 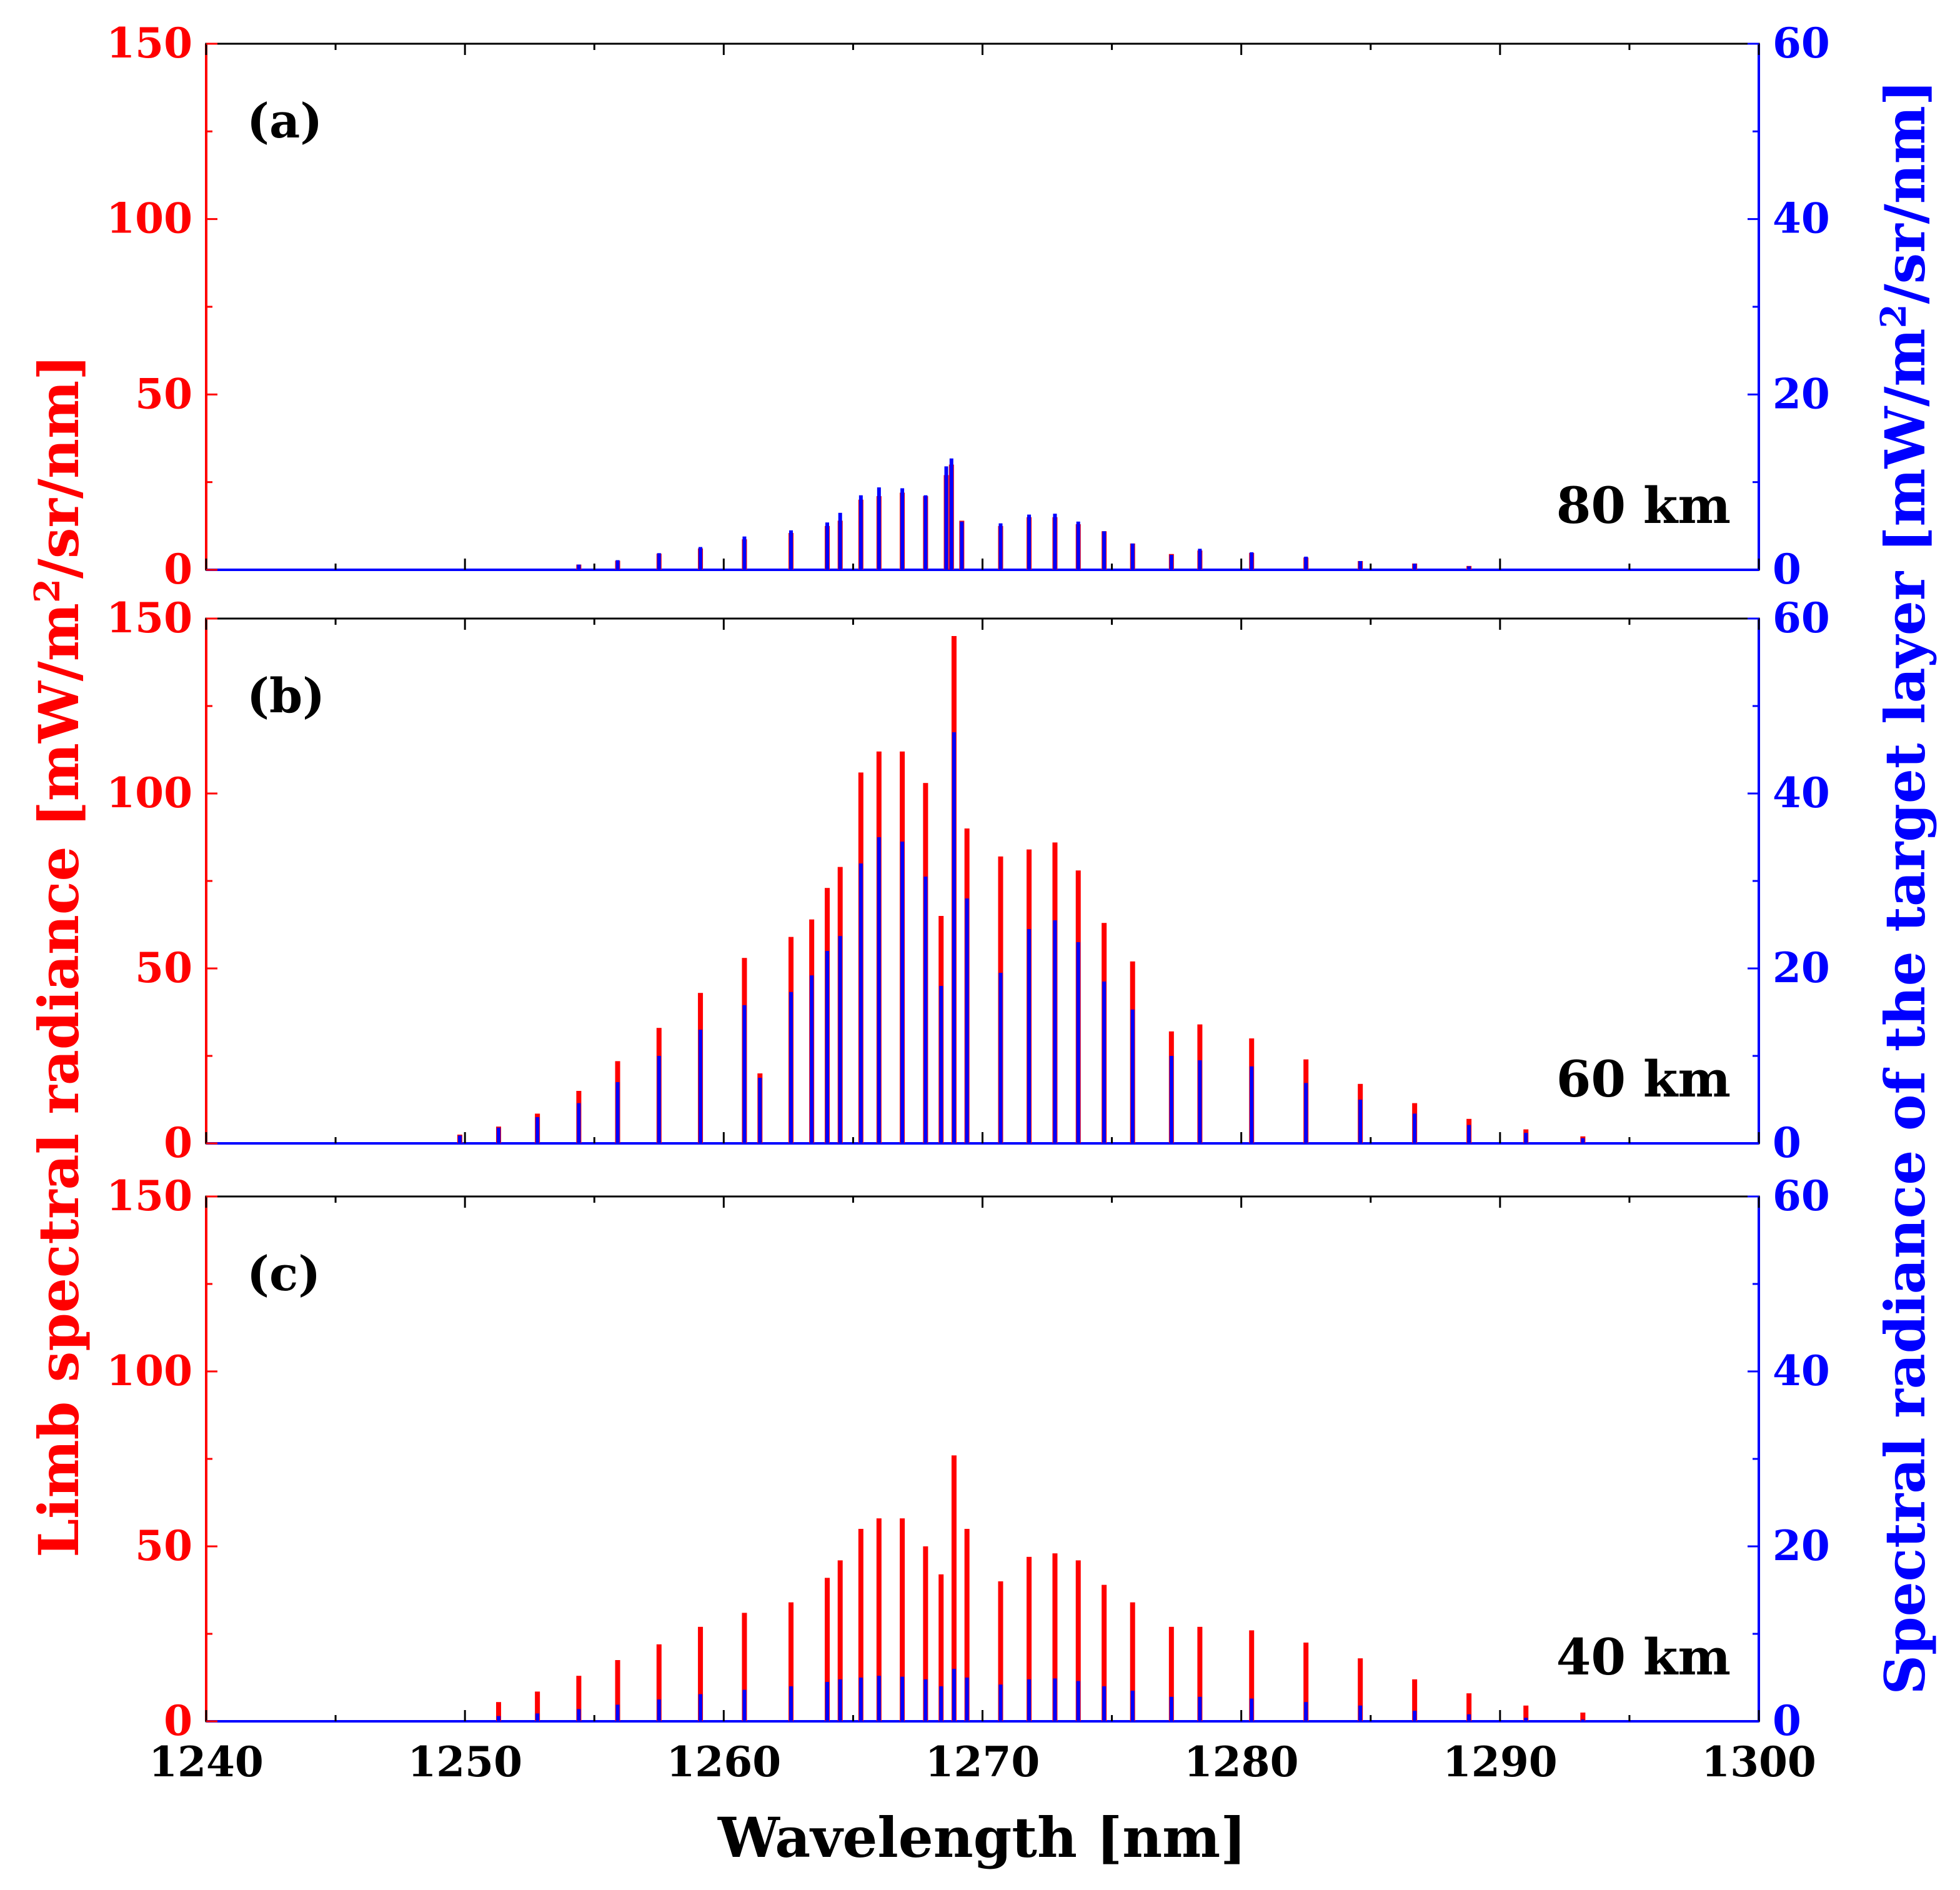 What do you see at coordinates (286, 696) in the screenshot?
I see `panel-label: (b)` at bounding box center [286, 696].